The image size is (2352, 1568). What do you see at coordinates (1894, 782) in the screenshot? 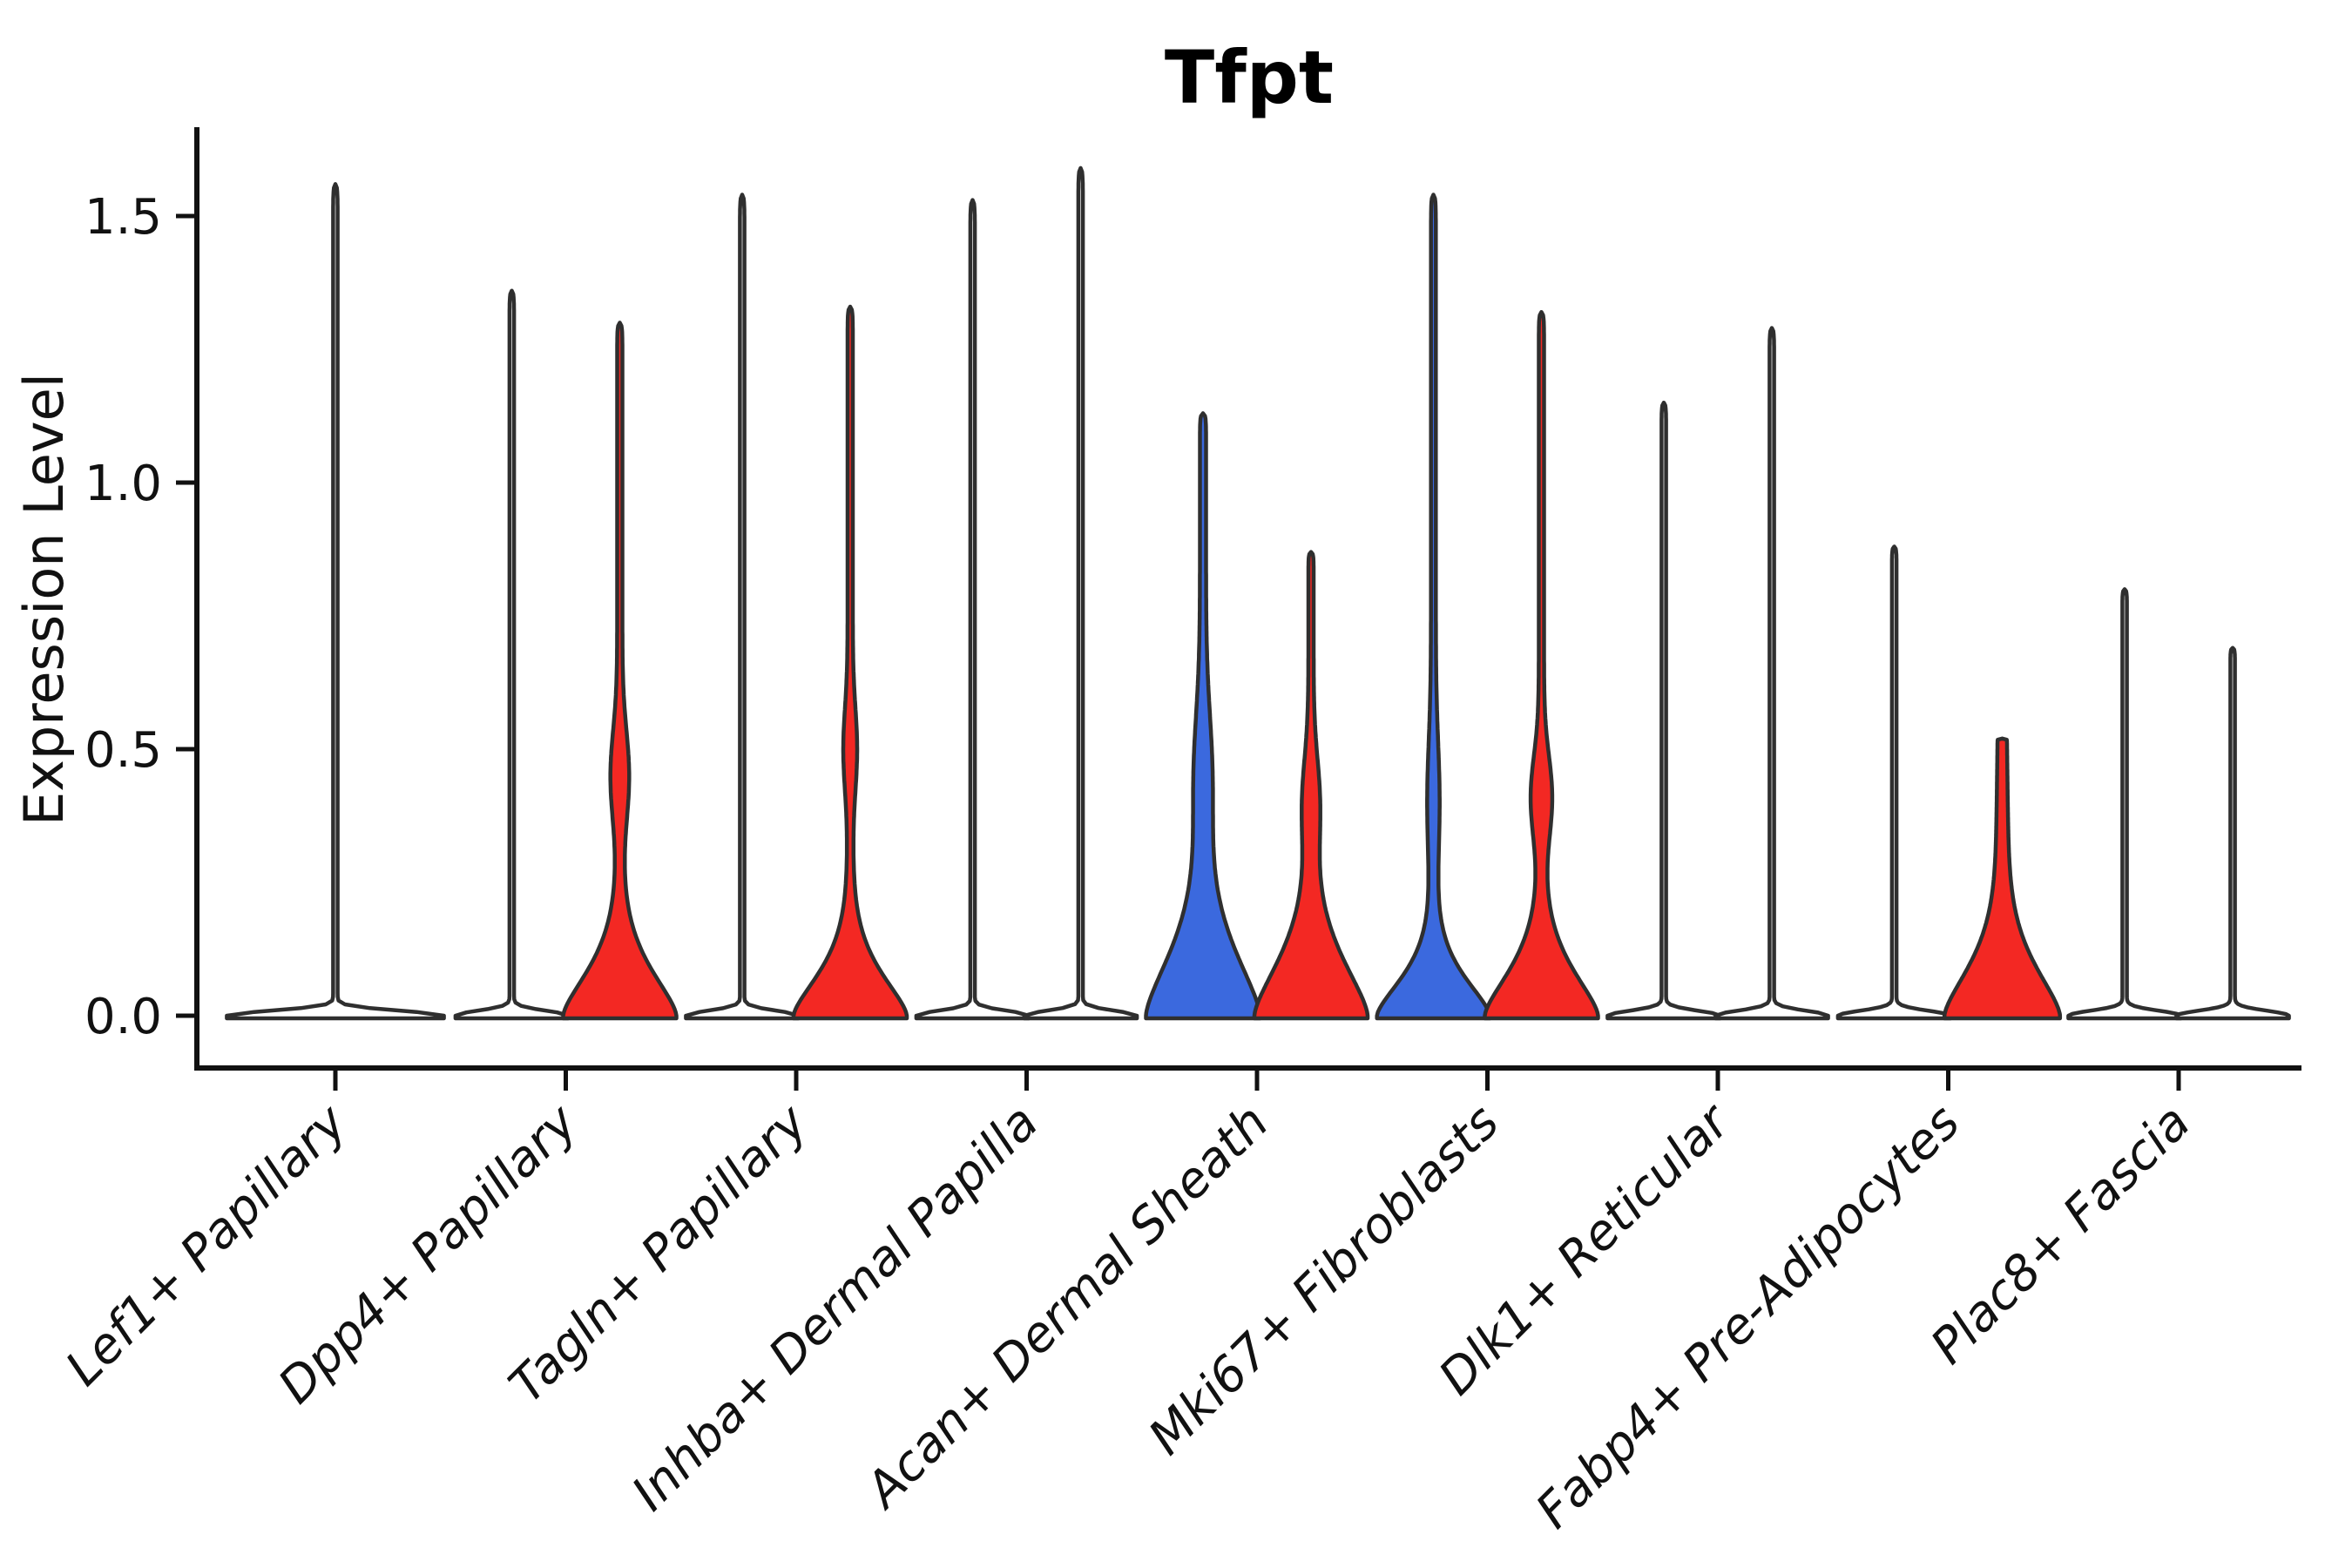
I see `violin-fabp4-pre-adipocytes-left` at bounding box center [1894, 782].